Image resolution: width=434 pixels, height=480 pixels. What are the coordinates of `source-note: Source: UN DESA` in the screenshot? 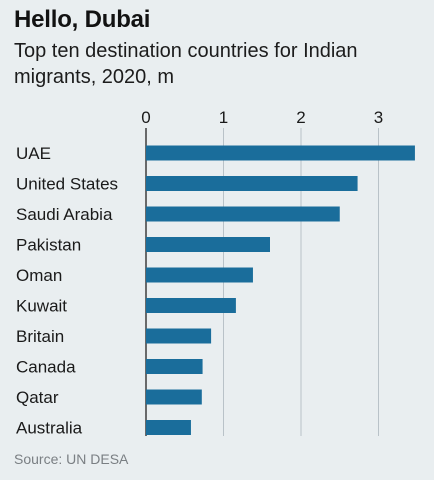 It's located at (71, 459).